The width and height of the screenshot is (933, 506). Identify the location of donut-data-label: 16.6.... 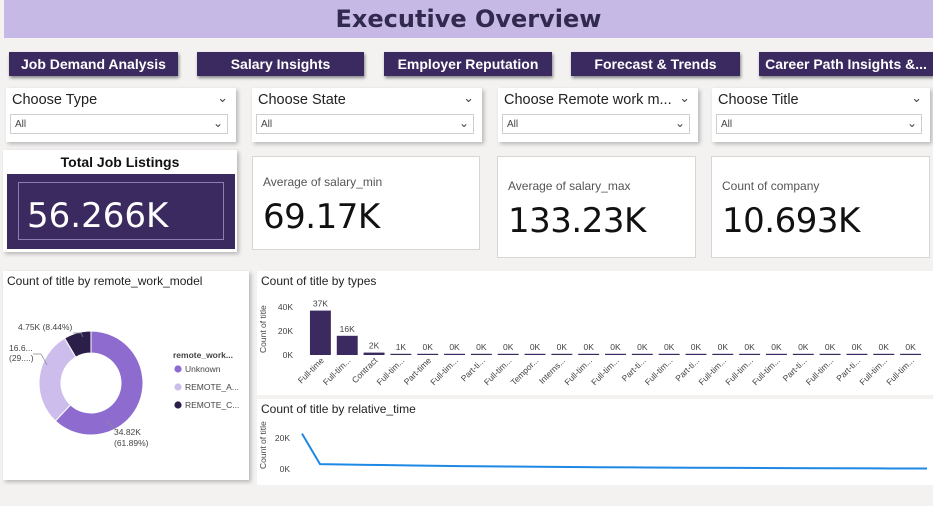
(21, 348).